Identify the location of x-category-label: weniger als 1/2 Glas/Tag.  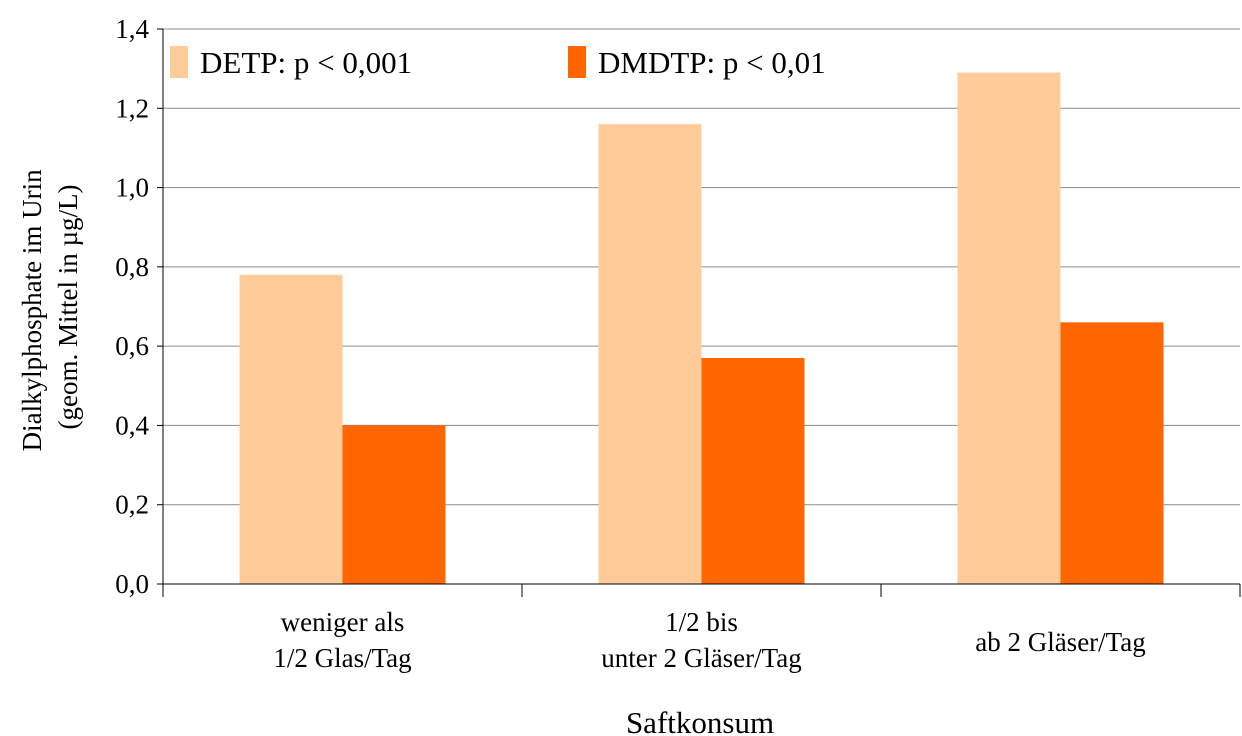
(342, 640).